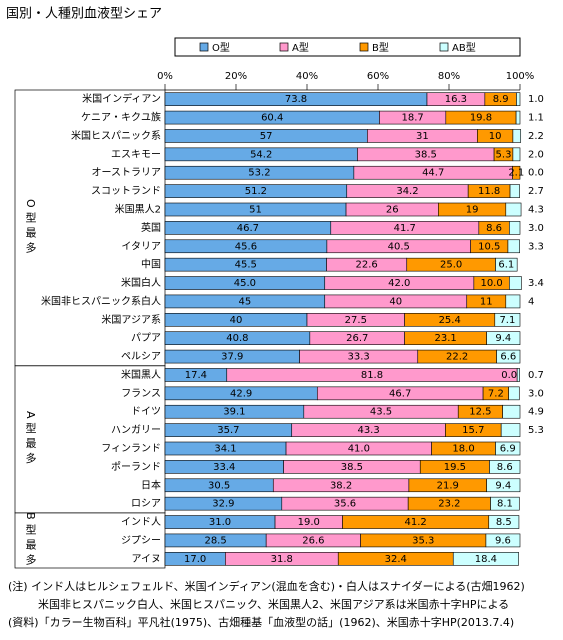  I want to click on value-label: 32.9, so click(223, 504).